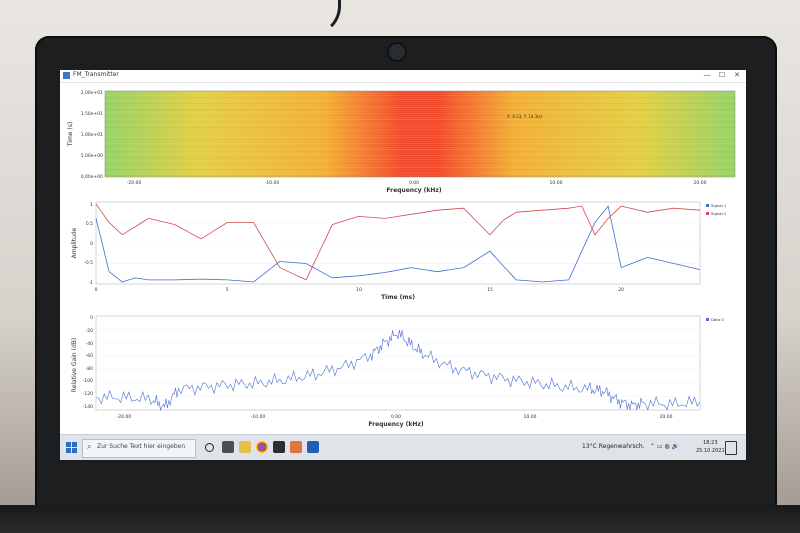  Describe the element at coordinates (395, 424) in the screenshot. I see `gain-xlabel: Frequency (kHz)` at that location.